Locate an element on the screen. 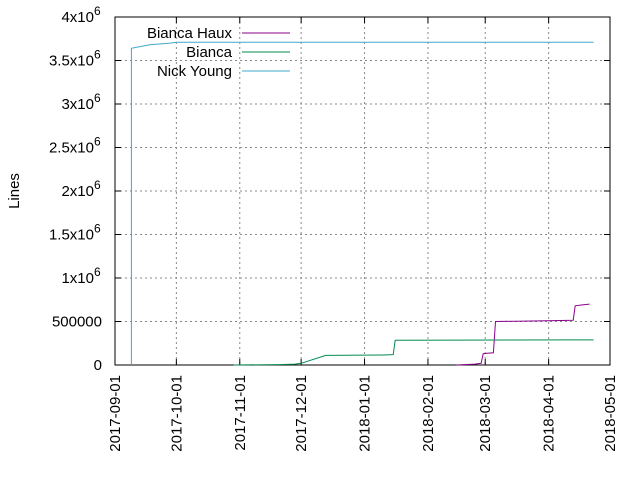 The width and height of the screenshot is (640, 480). x-tick-label: 2018-01-01 is located at coordinates (365, 413).